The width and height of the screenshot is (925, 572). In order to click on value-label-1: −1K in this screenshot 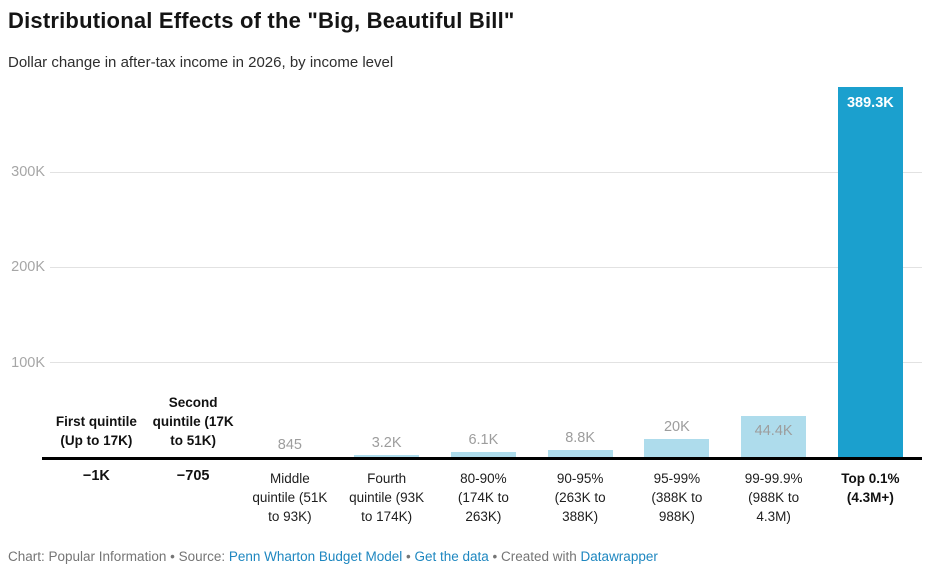, I will do `click(96, 476)`.